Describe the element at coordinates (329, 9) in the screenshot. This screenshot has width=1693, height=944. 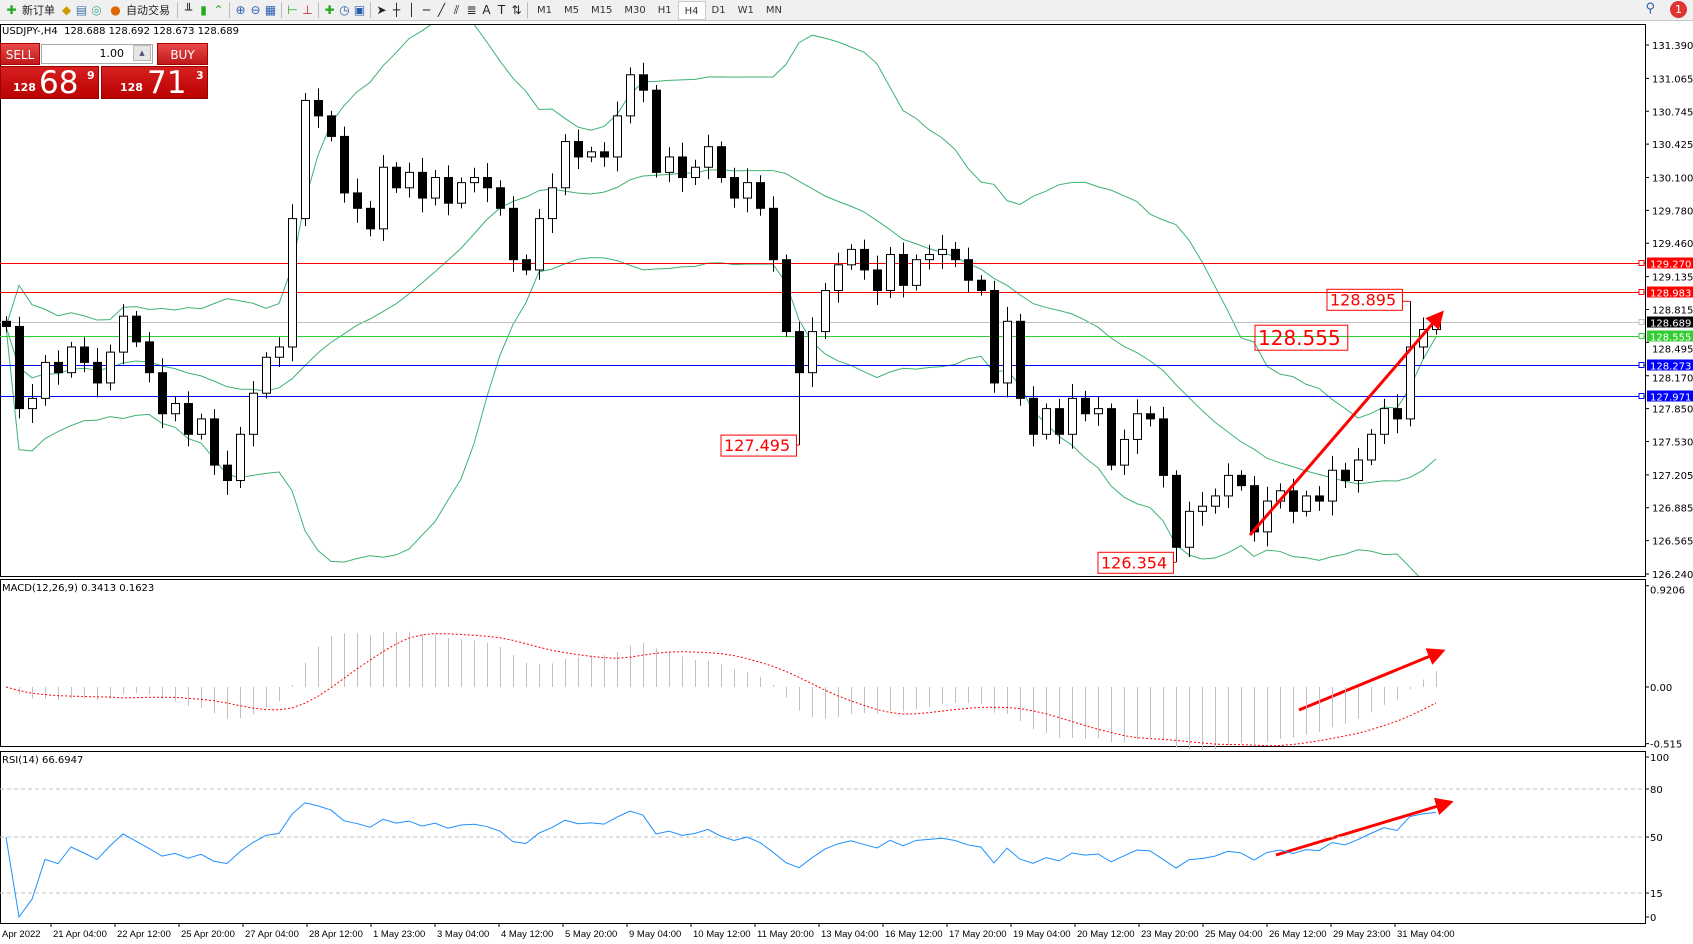
I see `indicators-icon: ✚` at that location.